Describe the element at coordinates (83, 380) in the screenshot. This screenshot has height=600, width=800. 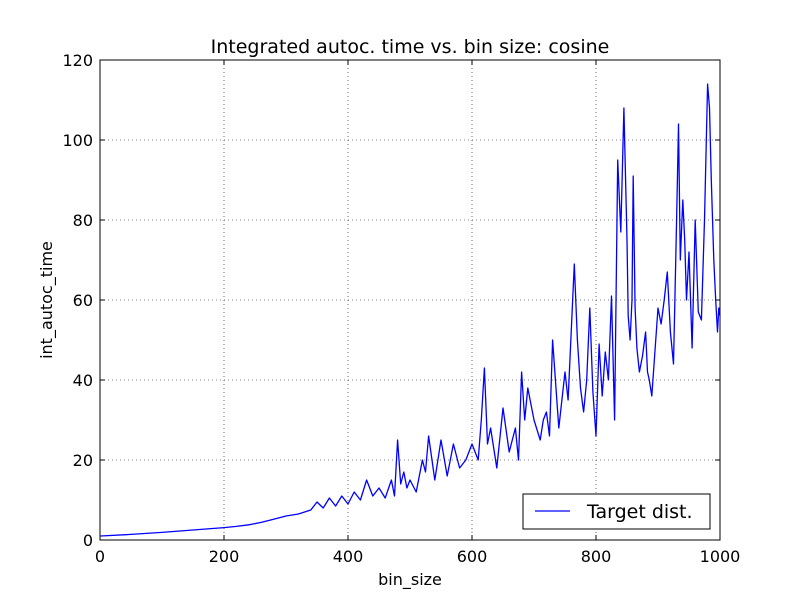
I see `y-tick-label: 40` at that location.